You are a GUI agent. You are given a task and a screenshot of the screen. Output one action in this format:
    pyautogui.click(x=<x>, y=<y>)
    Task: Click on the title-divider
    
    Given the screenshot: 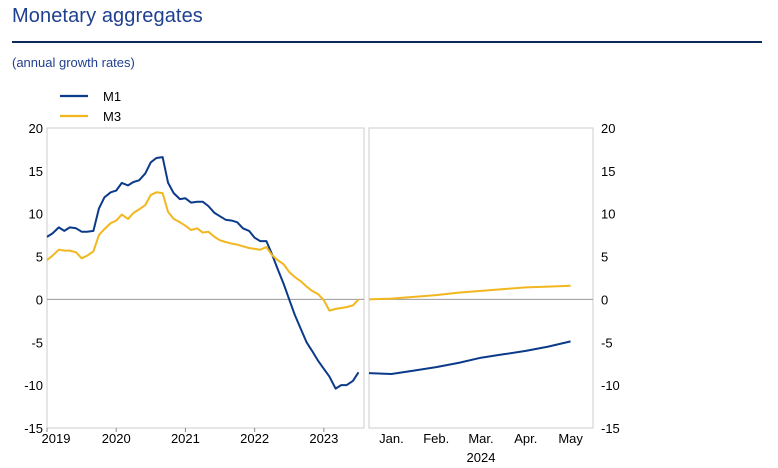 What is the action you would take?
    pyautogui.click(x=387, y=42)
    